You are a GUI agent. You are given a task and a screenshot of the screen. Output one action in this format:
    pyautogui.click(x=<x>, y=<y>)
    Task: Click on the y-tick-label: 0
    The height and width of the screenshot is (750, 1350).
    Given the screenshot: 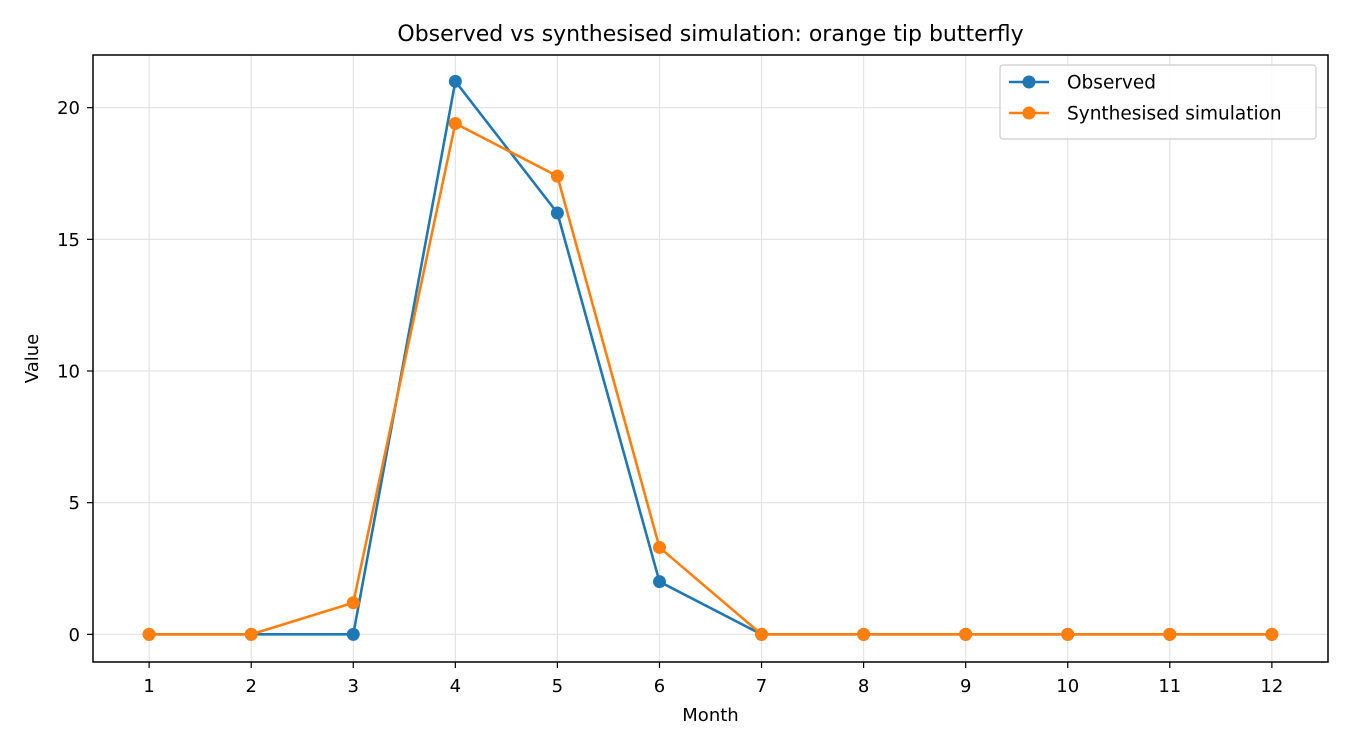 What is the action you would take?
    pyautogui.click(x=74, y=635)
    